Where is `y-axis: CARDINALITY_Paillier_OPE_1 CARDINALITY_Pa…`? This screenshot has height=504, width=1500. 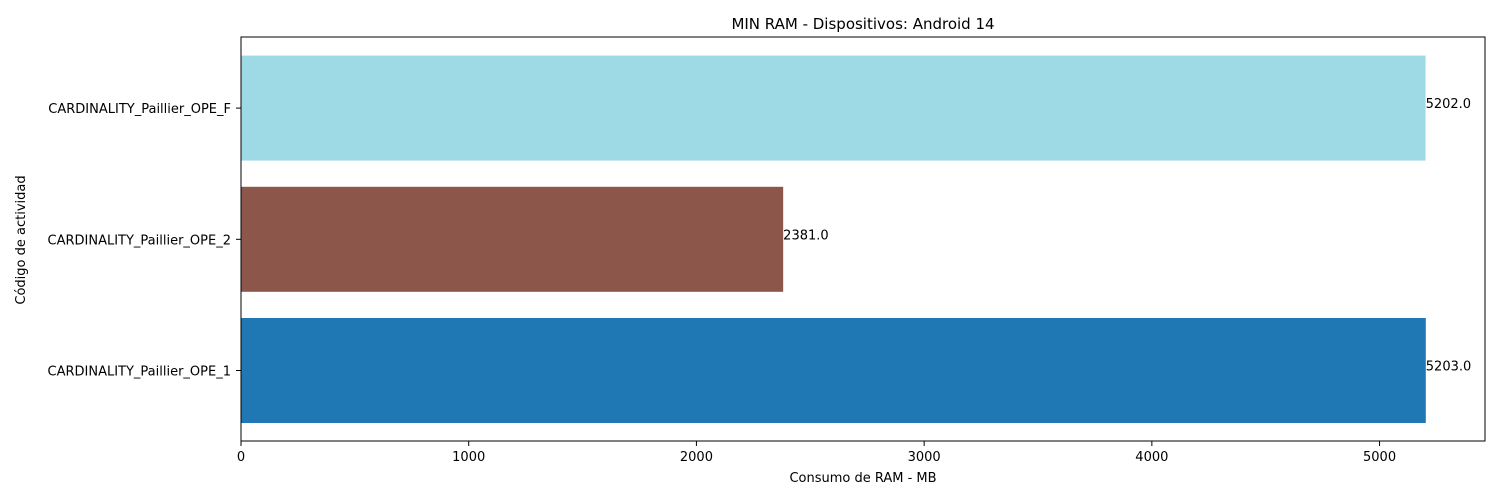 y-axis: CARDINALITY_Paillier_OPE_1 CARDINALITY_Pa… is located at coordinates (144, 241).